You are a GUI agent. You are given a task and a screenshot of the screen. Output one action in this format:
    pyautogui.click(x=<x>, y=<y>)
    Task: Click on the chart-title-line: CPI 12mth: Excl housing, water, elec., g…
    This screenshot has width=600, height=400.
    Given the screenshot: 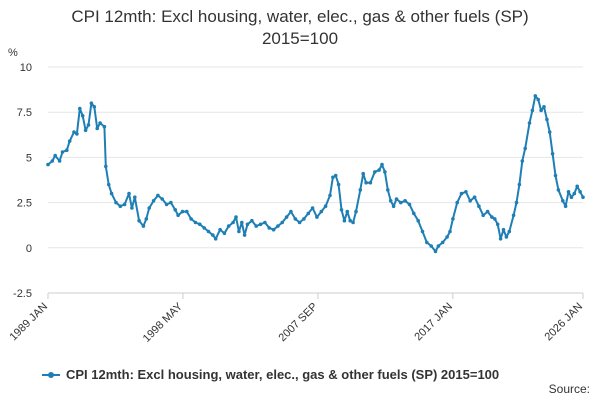 What is the action you would take?
    pyautogui.click(x=300, y=16)
    